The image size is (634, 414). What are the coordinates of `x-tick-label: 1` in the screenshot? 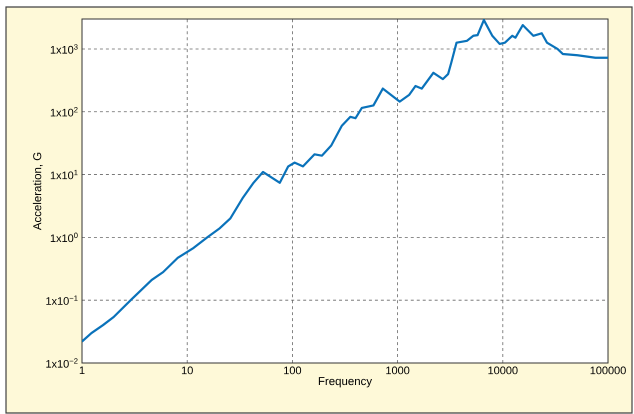 It's located at (82, 370).